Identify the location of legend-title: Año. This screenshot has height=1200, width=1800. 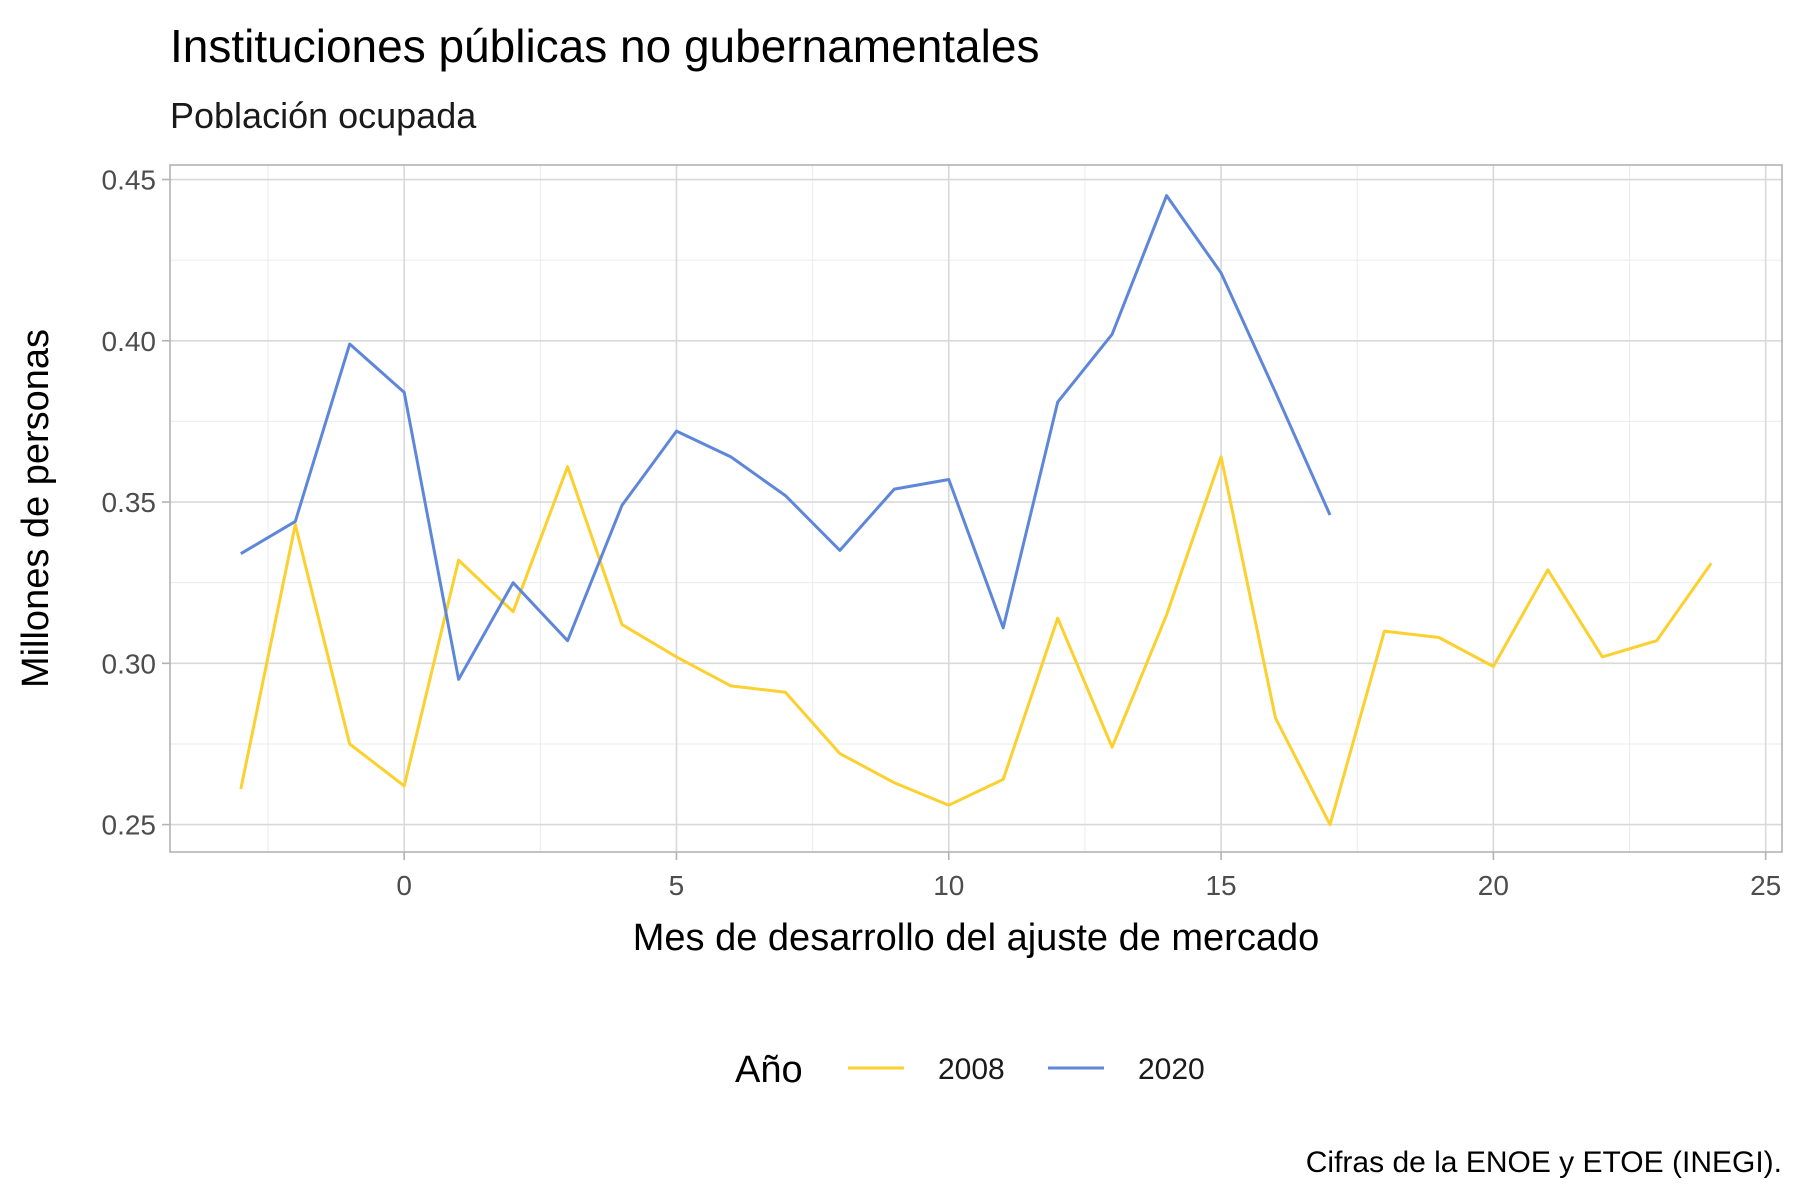
(769, 1070).